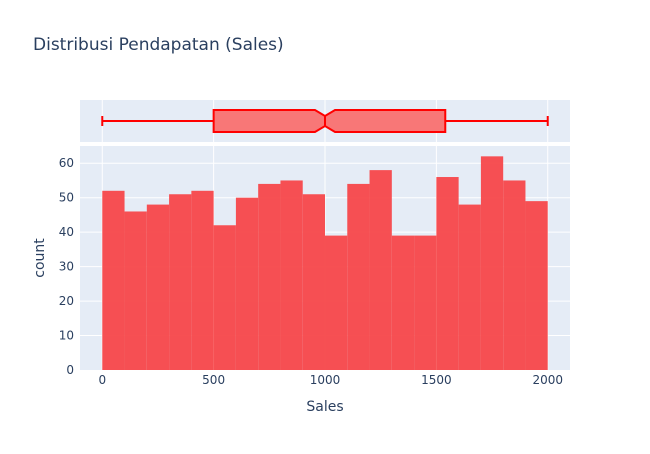 The height and width of the screenshot is (454, 650). What do you see at coordinates (66, 301) in the screenshot?
I see `y-tick-label: 20` at bounding box center [66, 301].